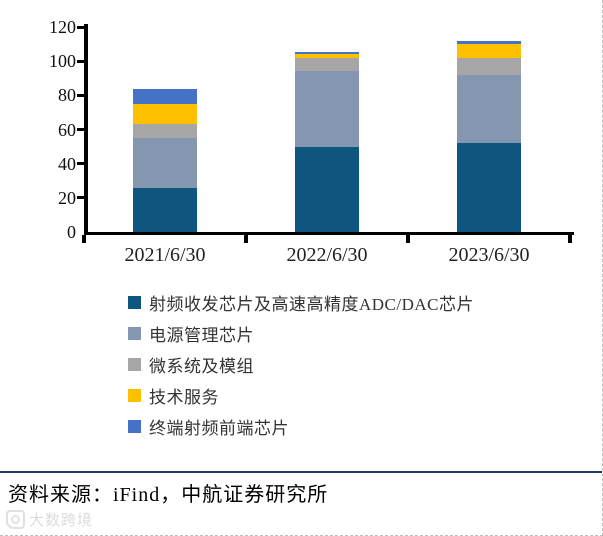 This screenshot has width=603, height=536. Describe the element at coordinates (301, 427) in the screenshot. I see `legend-item: 终端射频前端芯片` at that location.